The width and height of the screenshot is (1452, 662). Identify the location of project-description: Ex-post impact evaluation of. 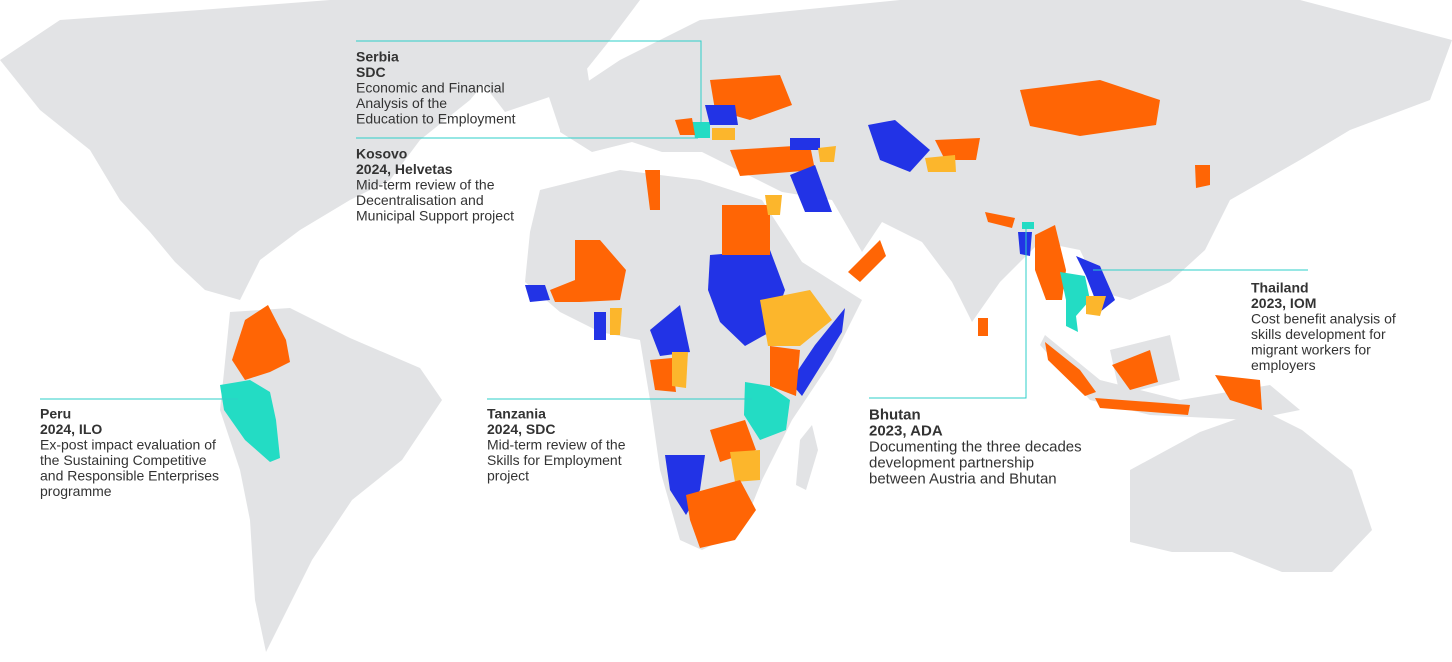
(128, 444).